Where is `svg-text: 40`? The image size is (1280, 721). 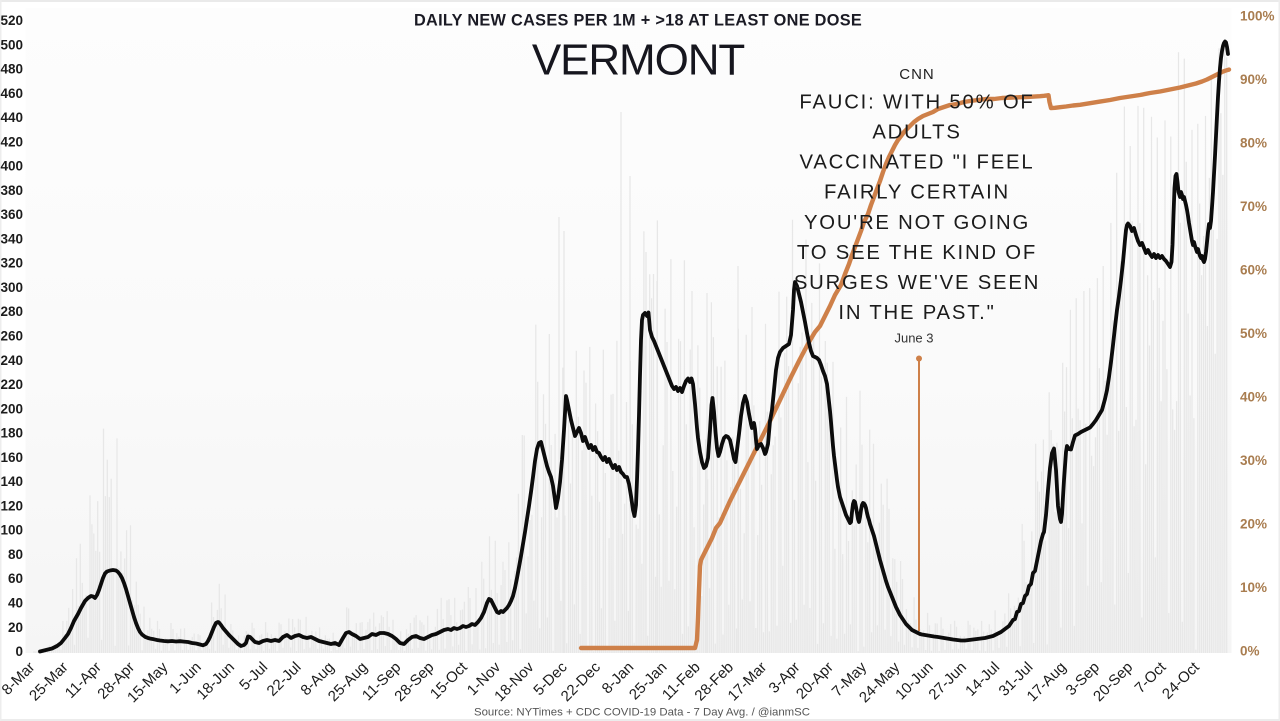
svg-text: 40 is located at coordinates (15, 603).